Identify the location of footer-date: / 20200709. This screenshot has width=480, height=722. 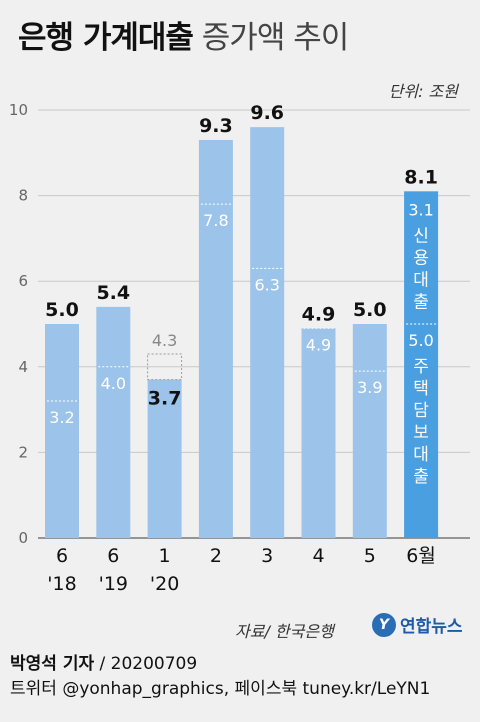
(148, 664).